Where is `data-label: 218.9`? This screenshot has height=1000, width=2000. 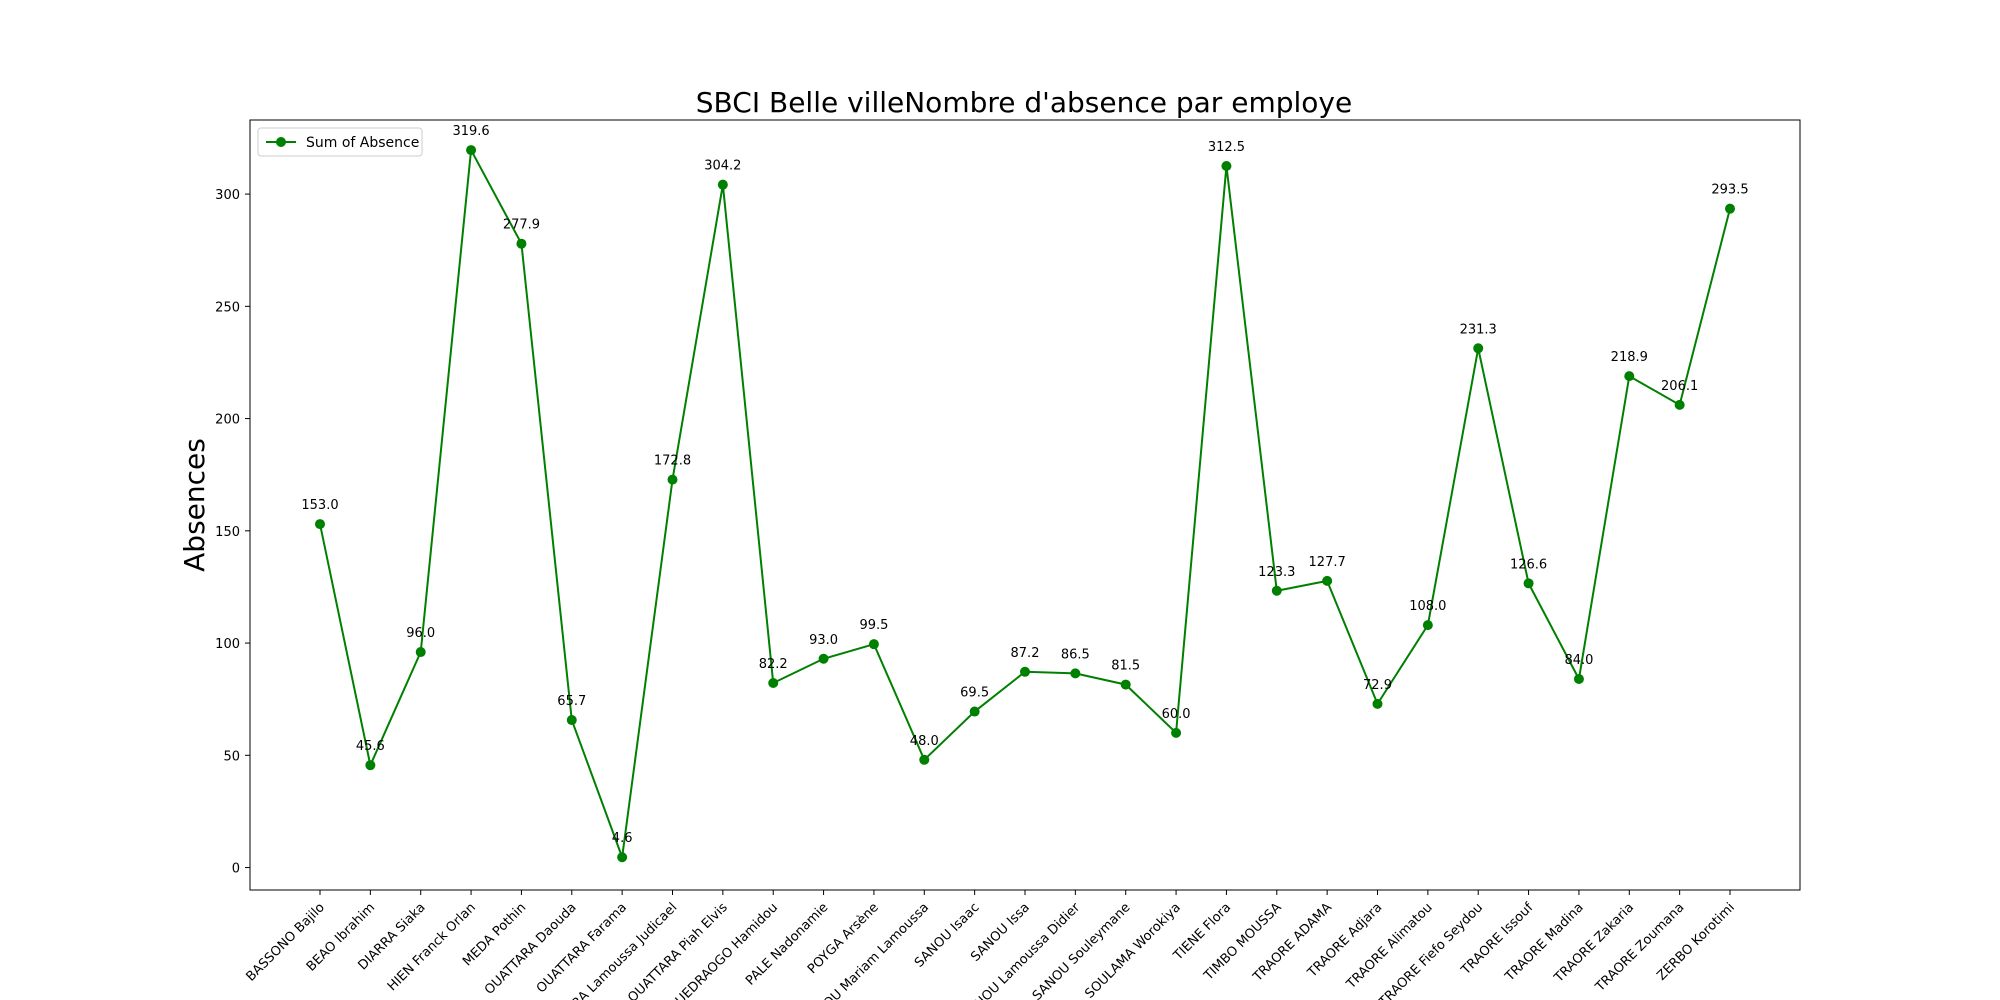
data-label: 218.9 is located at coordinates (1629, 357).